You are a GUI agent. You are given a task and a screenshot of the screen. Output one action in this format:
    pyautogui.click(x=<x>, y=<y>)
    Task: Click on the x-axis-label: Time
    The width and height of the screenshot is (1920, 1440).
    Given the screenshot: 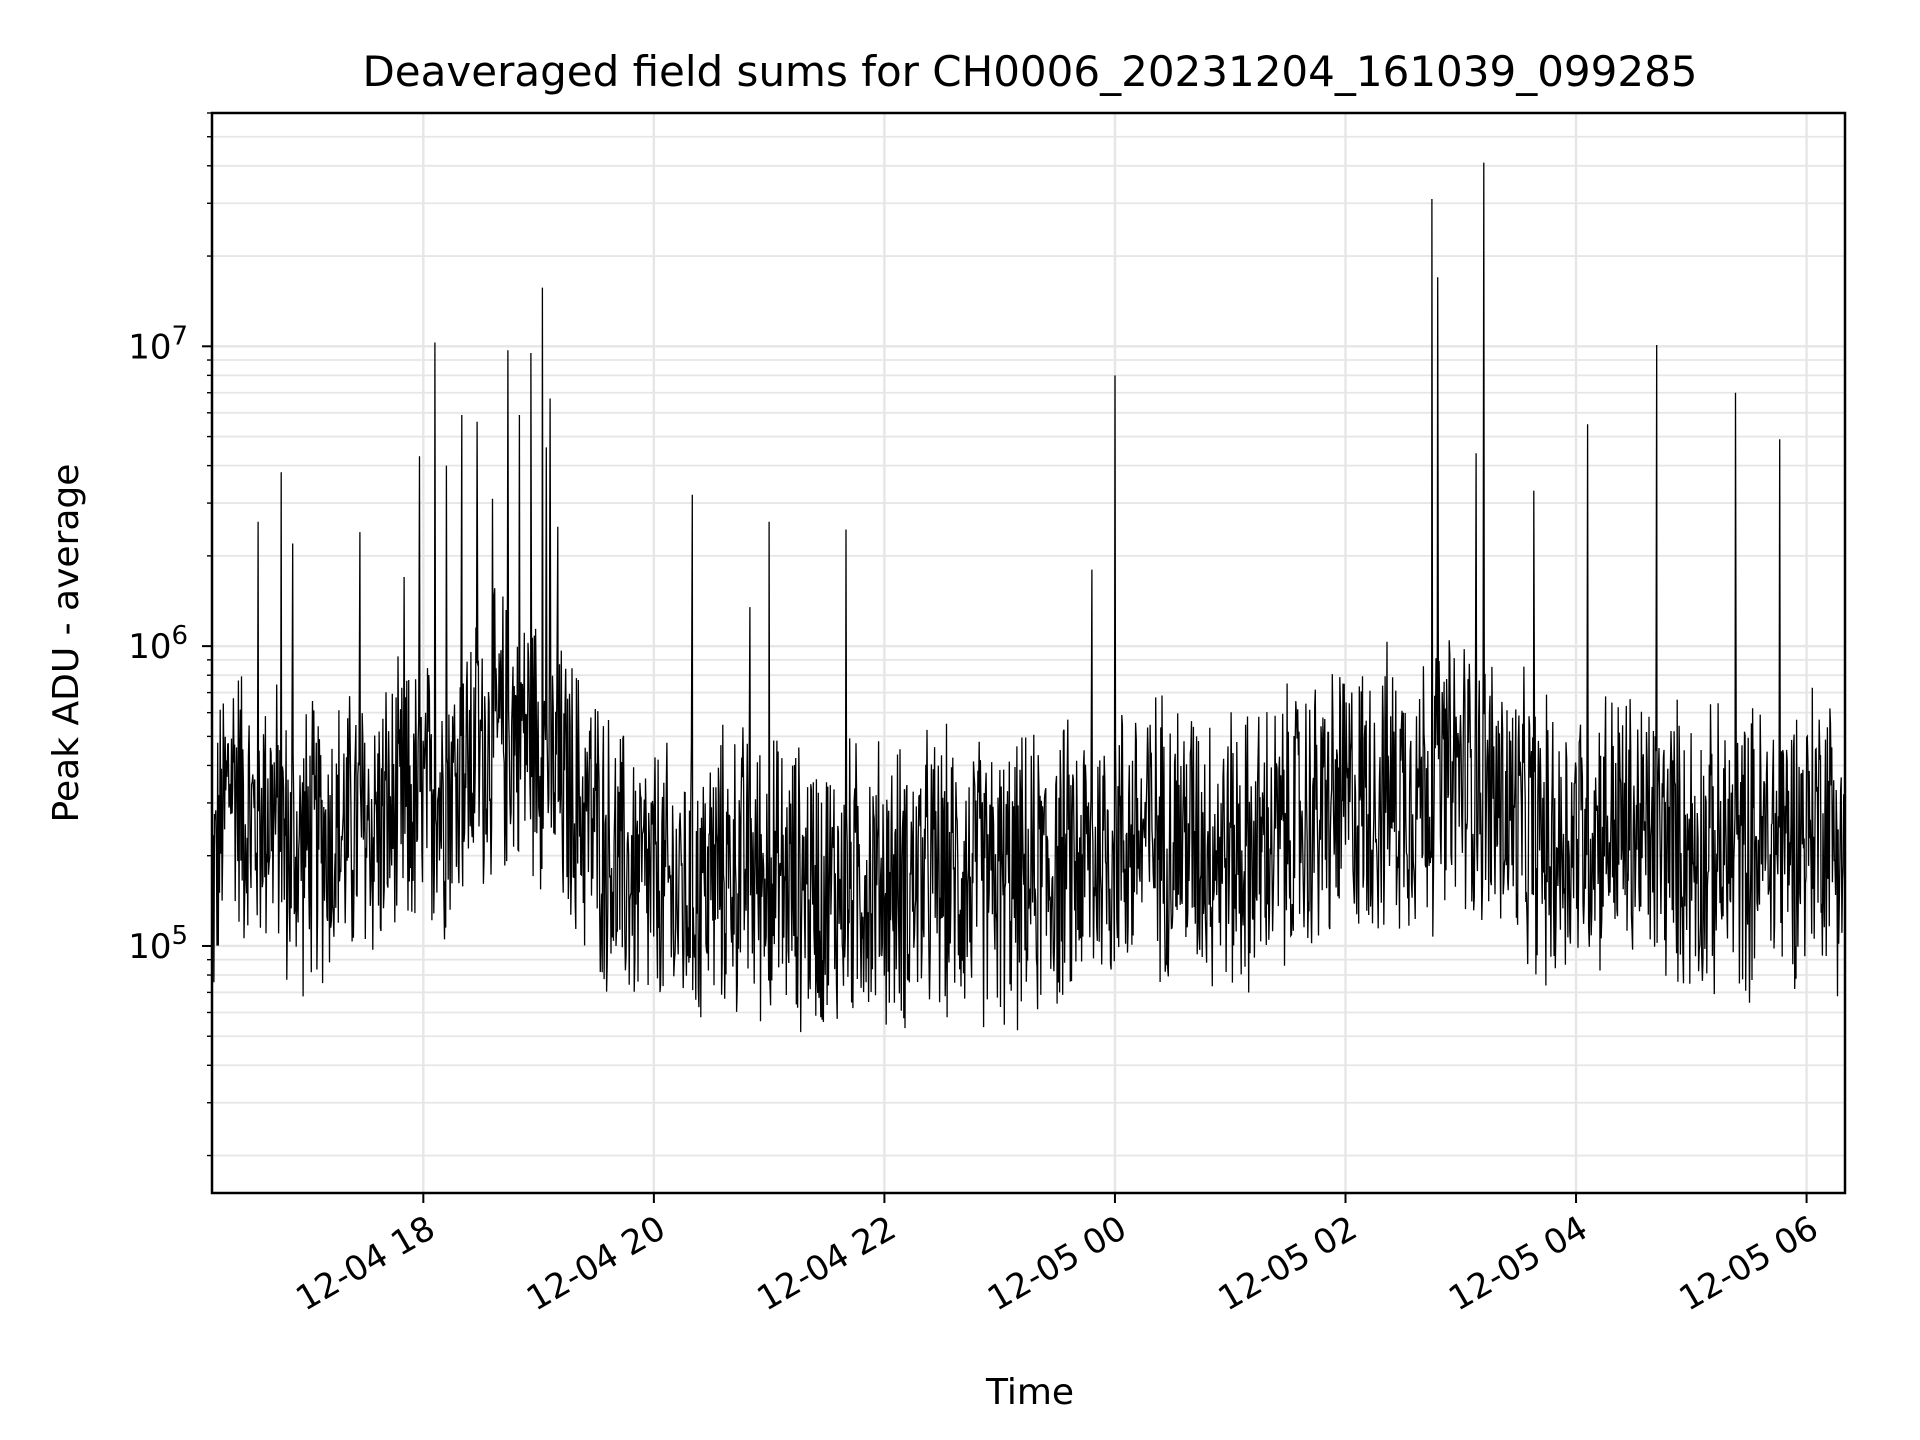 What is the action you would take?
    pyautogui.click(x=1029, y=1392)
    